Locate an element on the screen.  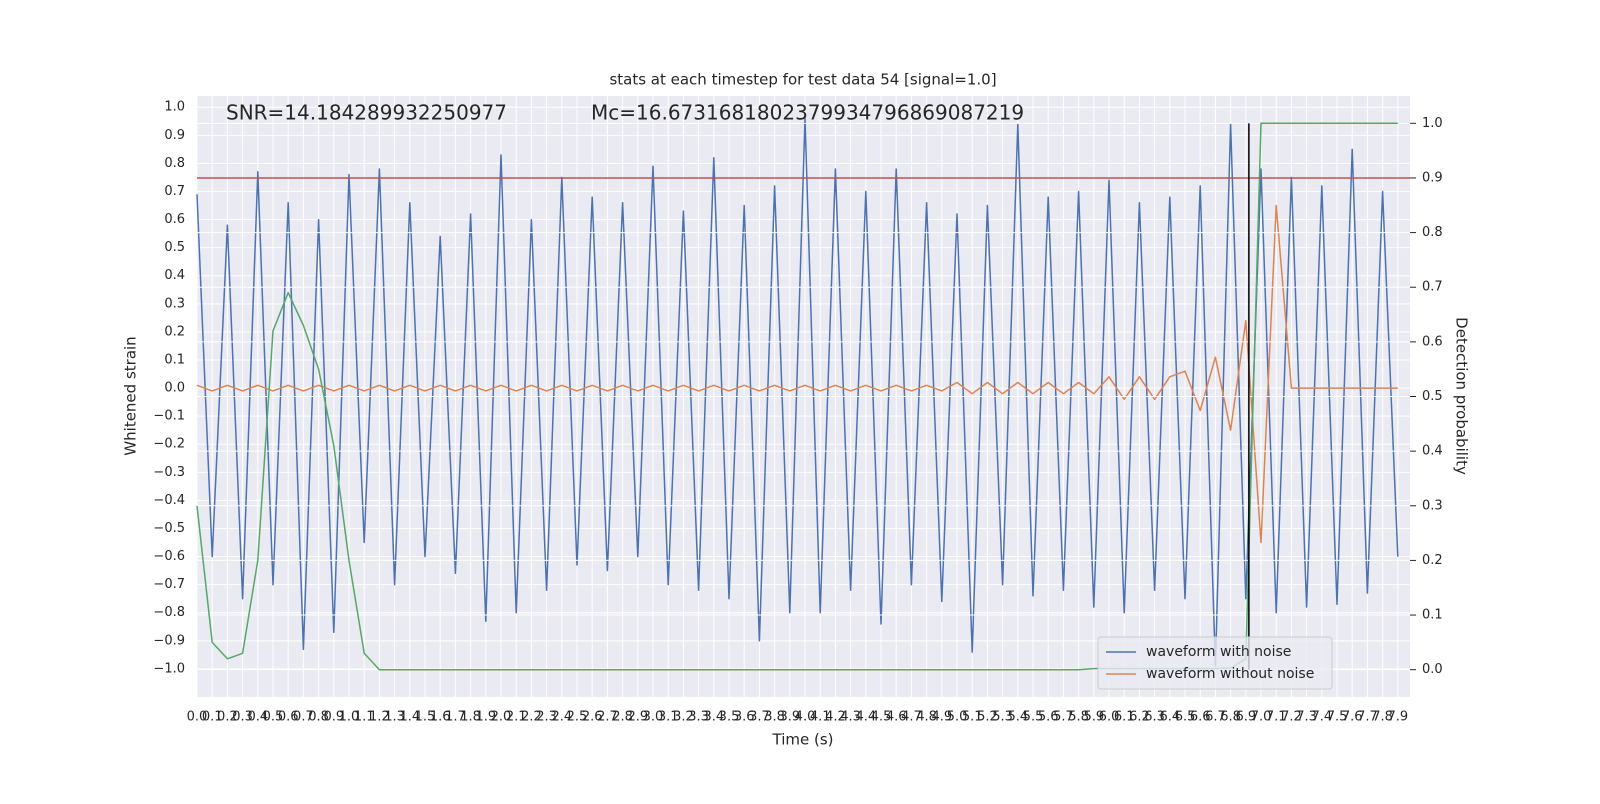
x-tick-label: 1.3 is located at coordinates (394, 717).